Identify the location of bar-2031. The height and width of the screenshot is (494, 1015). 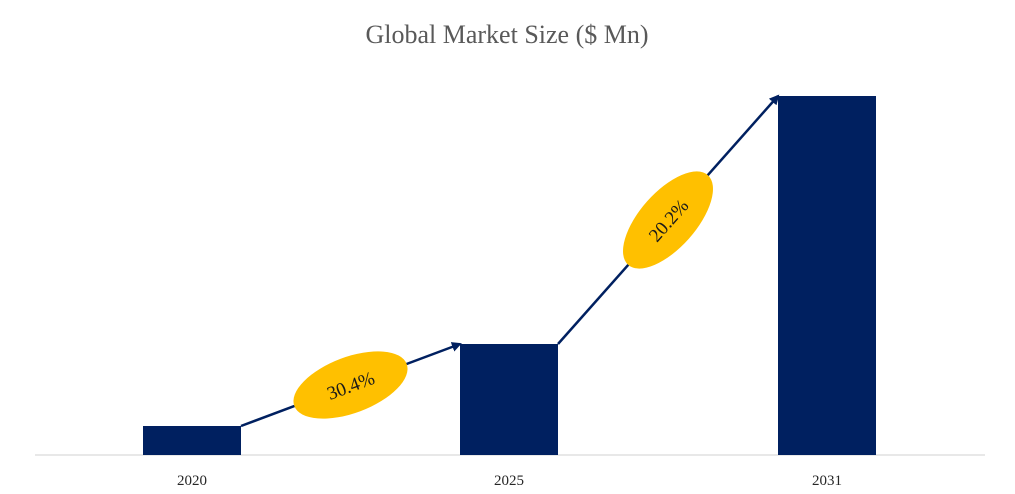
(827, 275).